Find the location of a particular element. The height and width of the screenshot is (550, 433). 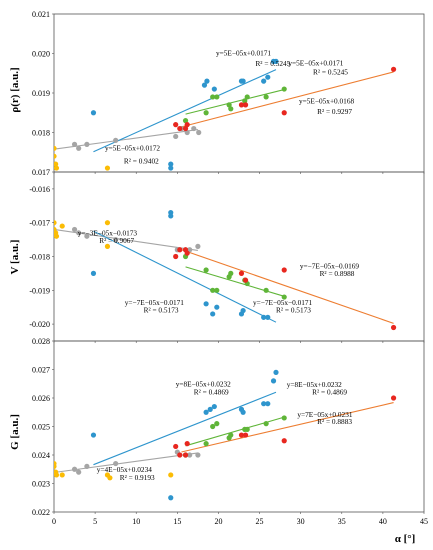

fit-r-squared: R² = 0.9297 is located at coordinates (334, 111).